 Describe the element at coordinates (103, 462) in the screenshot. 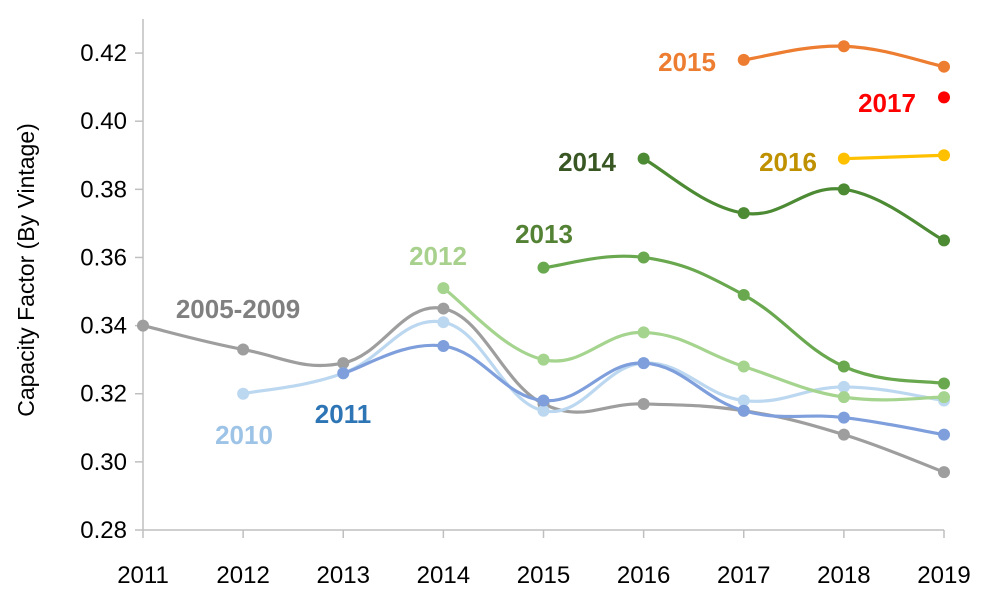

I see `y-tick-label: 0.30` at that location.